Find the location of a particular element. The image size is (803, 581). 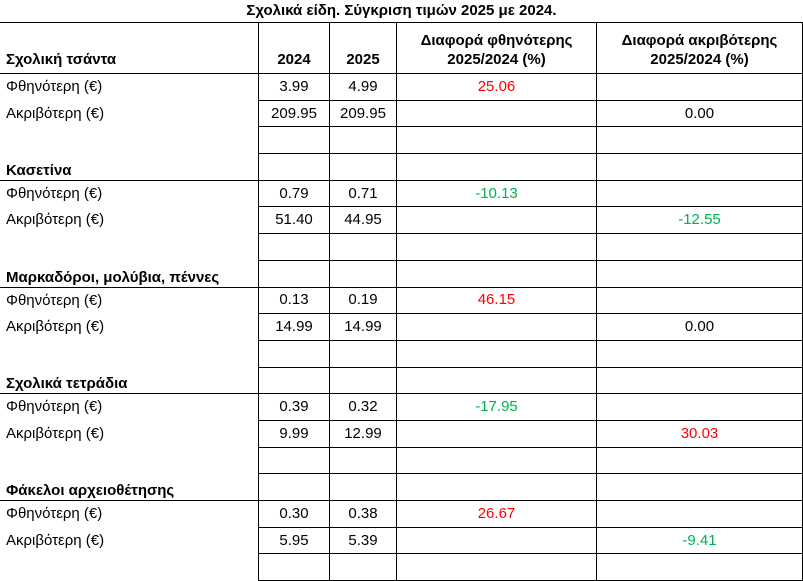

category-row: Φάκελοι αρχειοθέτησης is located at coordinates (401, 487).